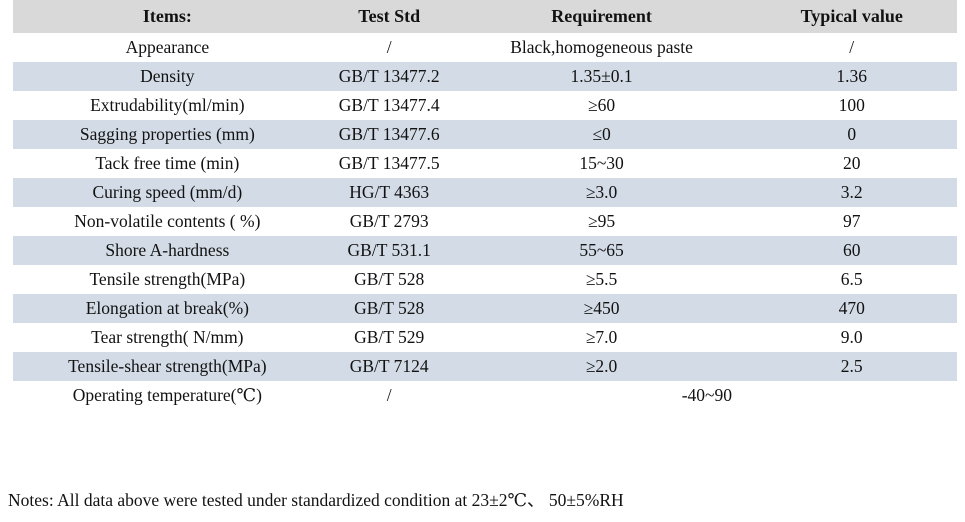 This screenshot has width=965, height=522. What do you see at coordinates (167, 47) in the screenshot?
I see `item-cell: Appearance` at bounding box center [167, 47].